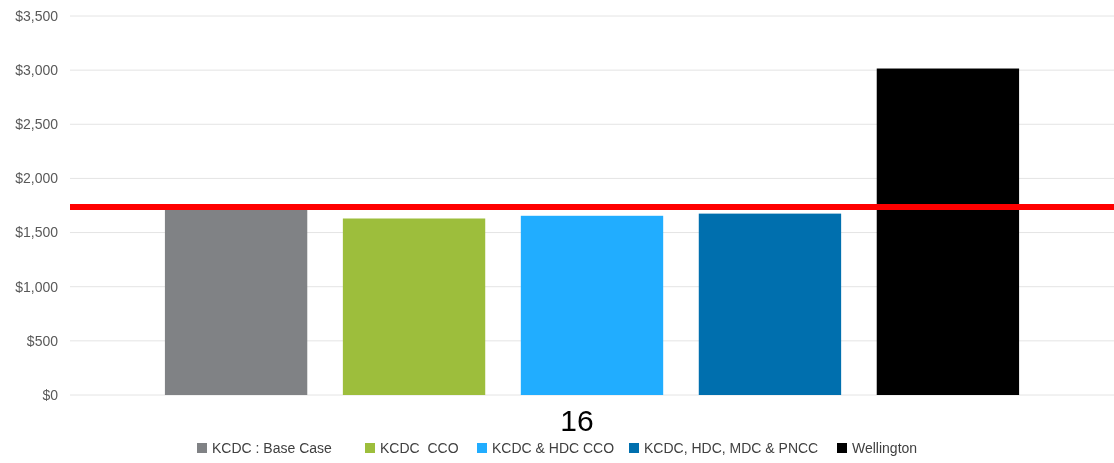 The width and height of the screenshot is (1114, 463). I want to click on y-tick-label: $3,500, so click(37, 15).